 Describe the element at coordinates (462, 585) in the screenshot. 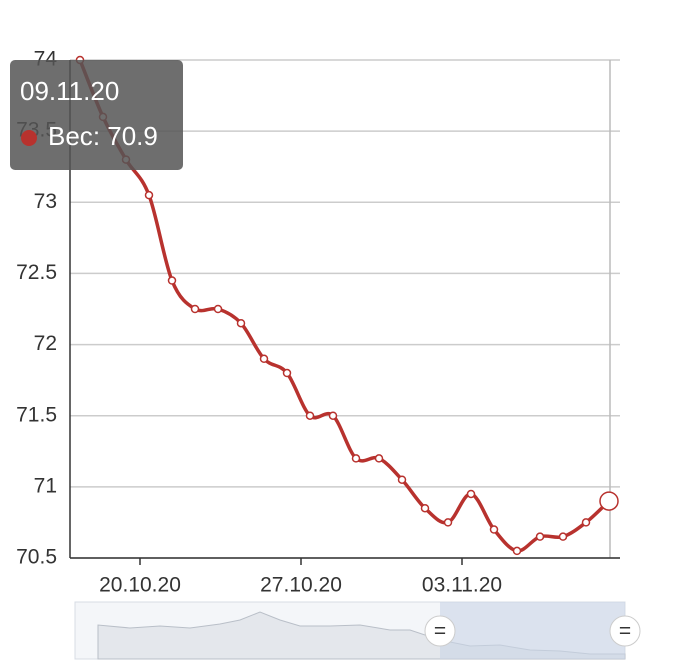

I see `x-tick-label: 03.11.20` at that location.